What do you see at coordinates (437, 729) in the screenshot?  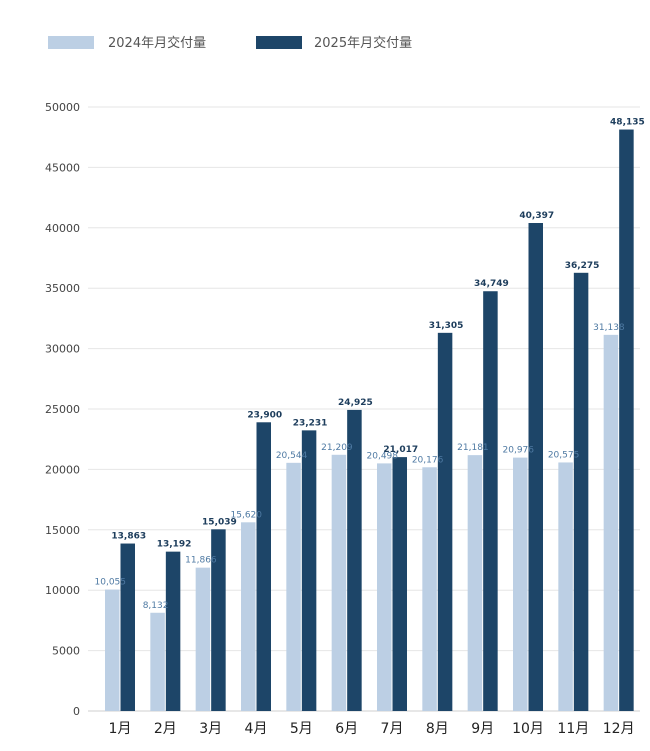 I see `x-tick-label: 8月` at bounding box center [437, 729].